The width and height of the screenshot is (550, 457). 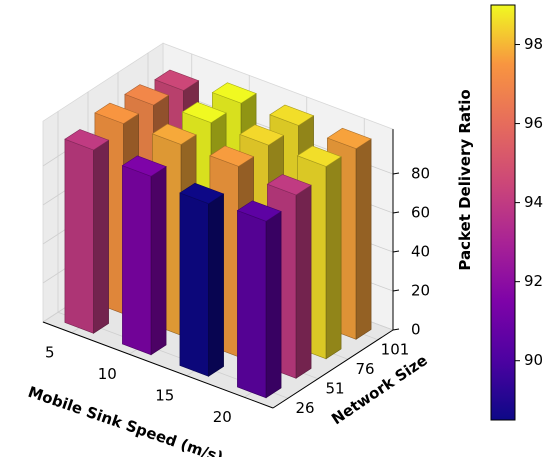 What do you see at coordinates (503, 212) in the screenshot?
I see `colorbar` at bounding box center [503, 212].